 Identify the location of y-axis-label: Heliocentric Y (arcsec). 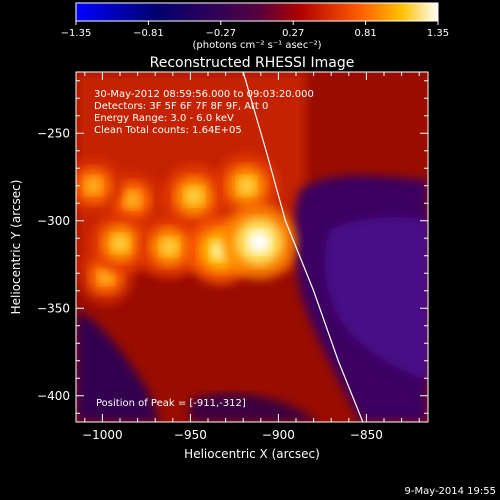
(16, 247).